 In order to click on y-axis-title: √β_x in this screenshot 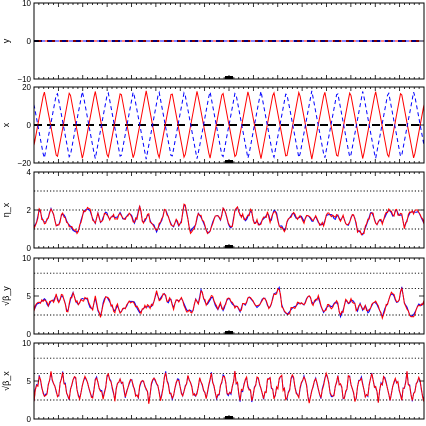, I will do `click(6, 381)`.